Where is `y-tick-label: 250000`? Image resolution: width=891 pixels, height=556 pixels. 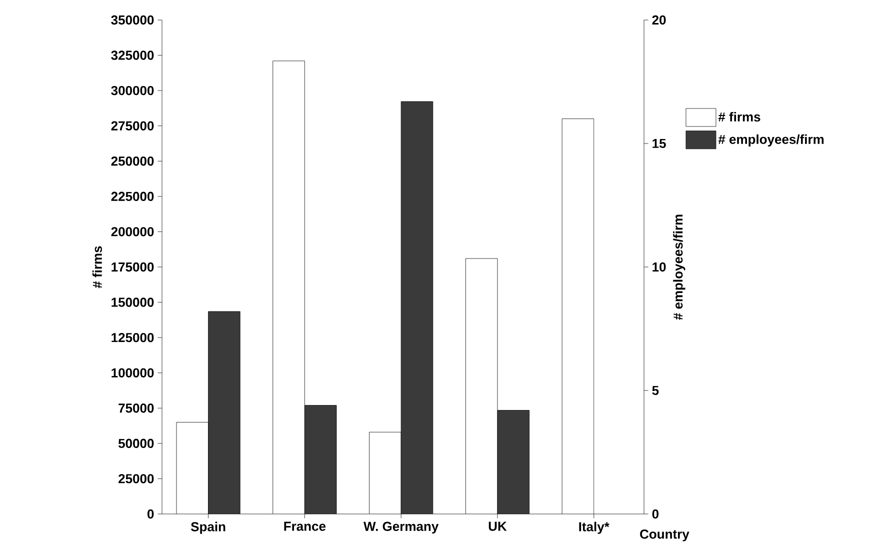 y-tick-label: 250000 is located at coordinates (132, 161).